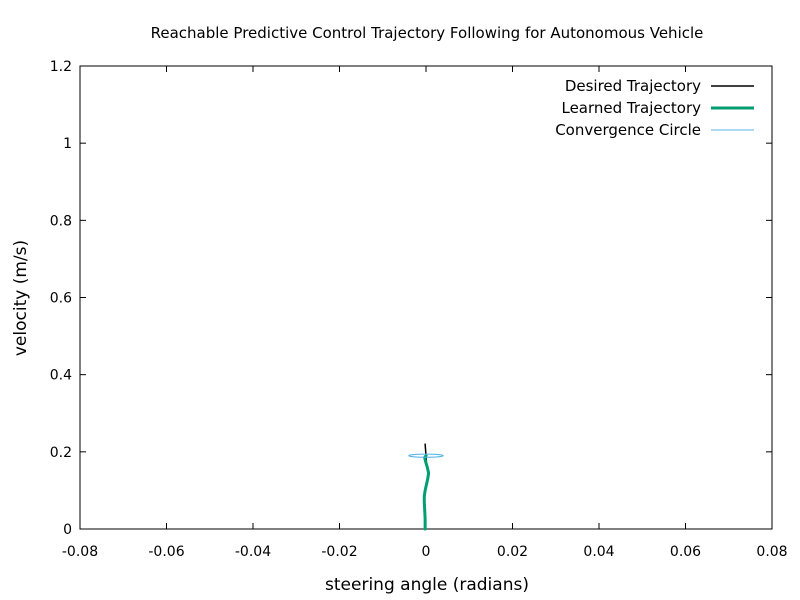 Image resolution: width=800 pixels, height=600 pixels. Describe the element at coordinates (61, 221) in the screenshot. I see `y-tick-label: 0.8` at that location.